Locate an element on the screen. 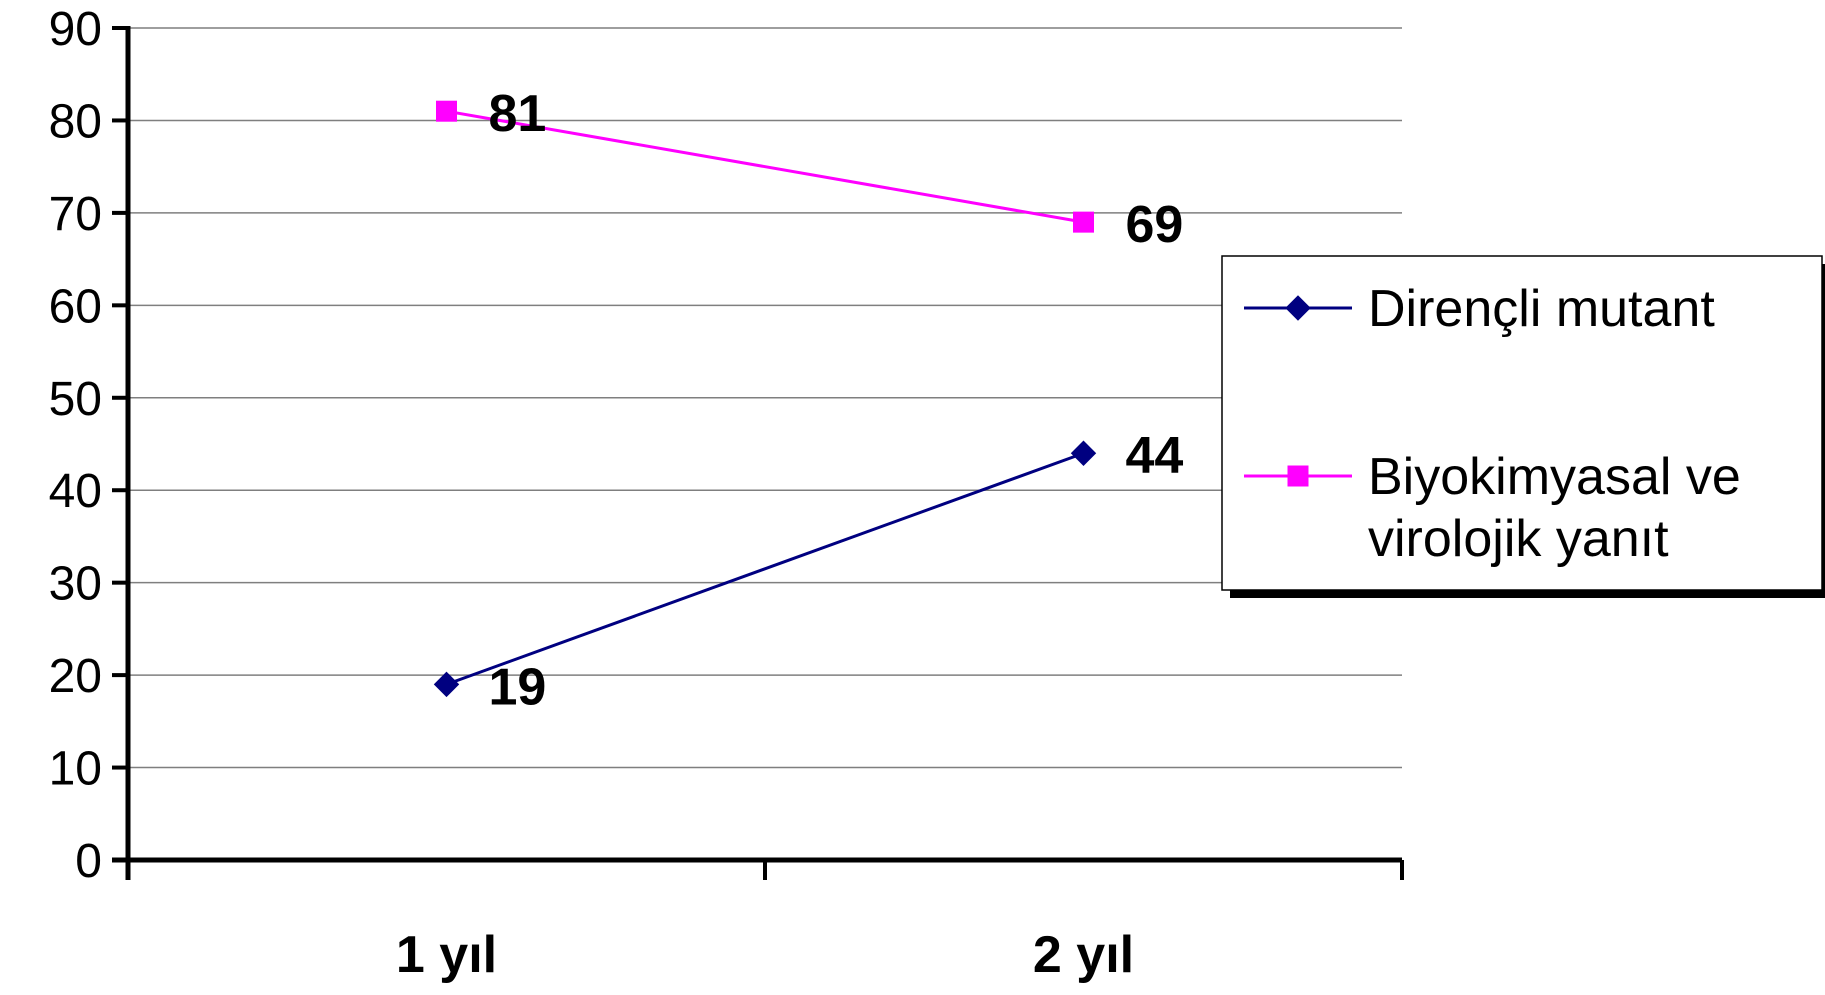  y-tick-label: 50 is located at coordinates (75, 399).